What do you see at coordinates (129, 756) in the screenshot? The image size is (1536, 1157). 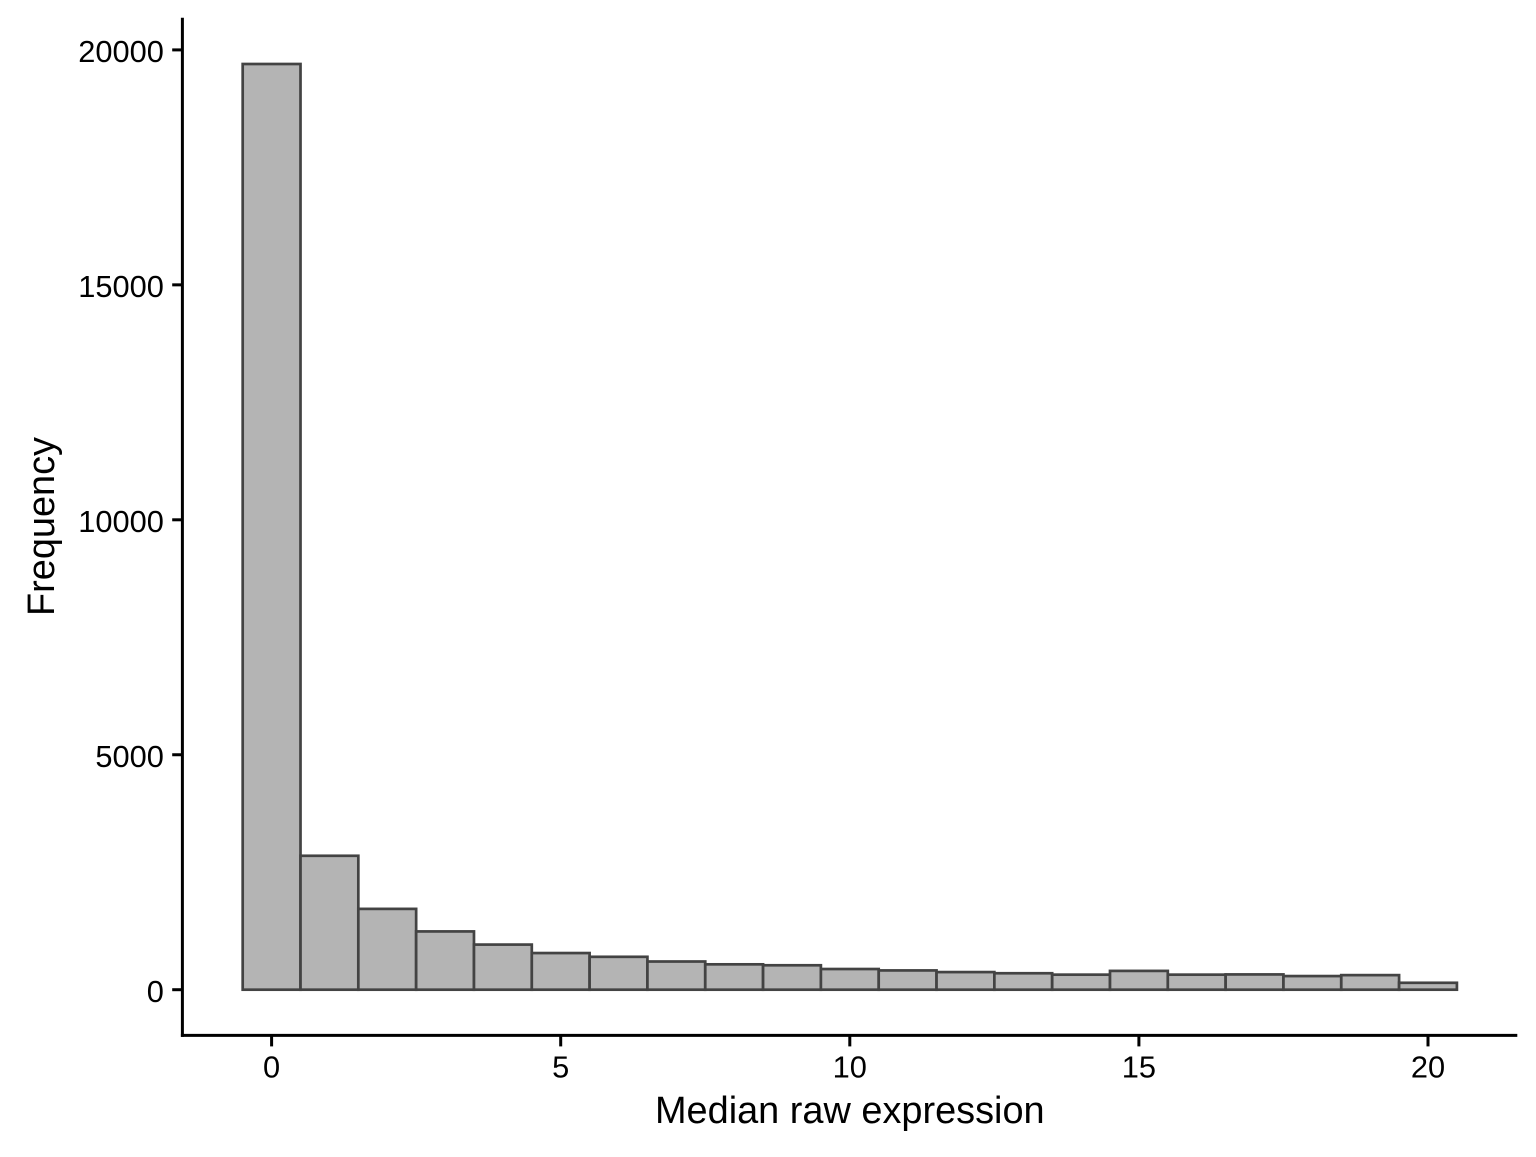 I see `svg-text: 5000` at bounding box center [129, 756].